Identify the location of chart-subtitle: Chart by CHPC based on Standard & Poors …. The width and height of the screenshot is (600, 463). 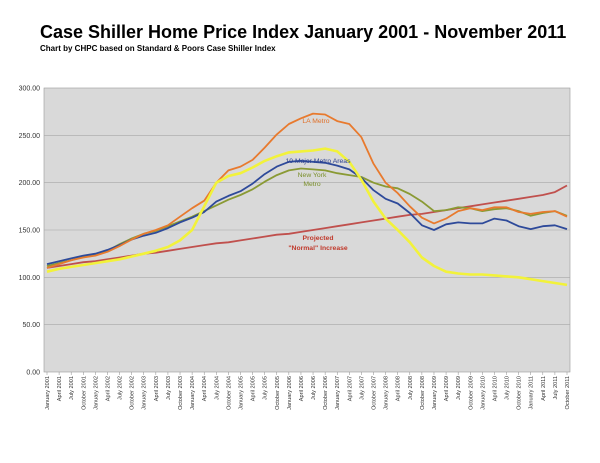
(158, 48).